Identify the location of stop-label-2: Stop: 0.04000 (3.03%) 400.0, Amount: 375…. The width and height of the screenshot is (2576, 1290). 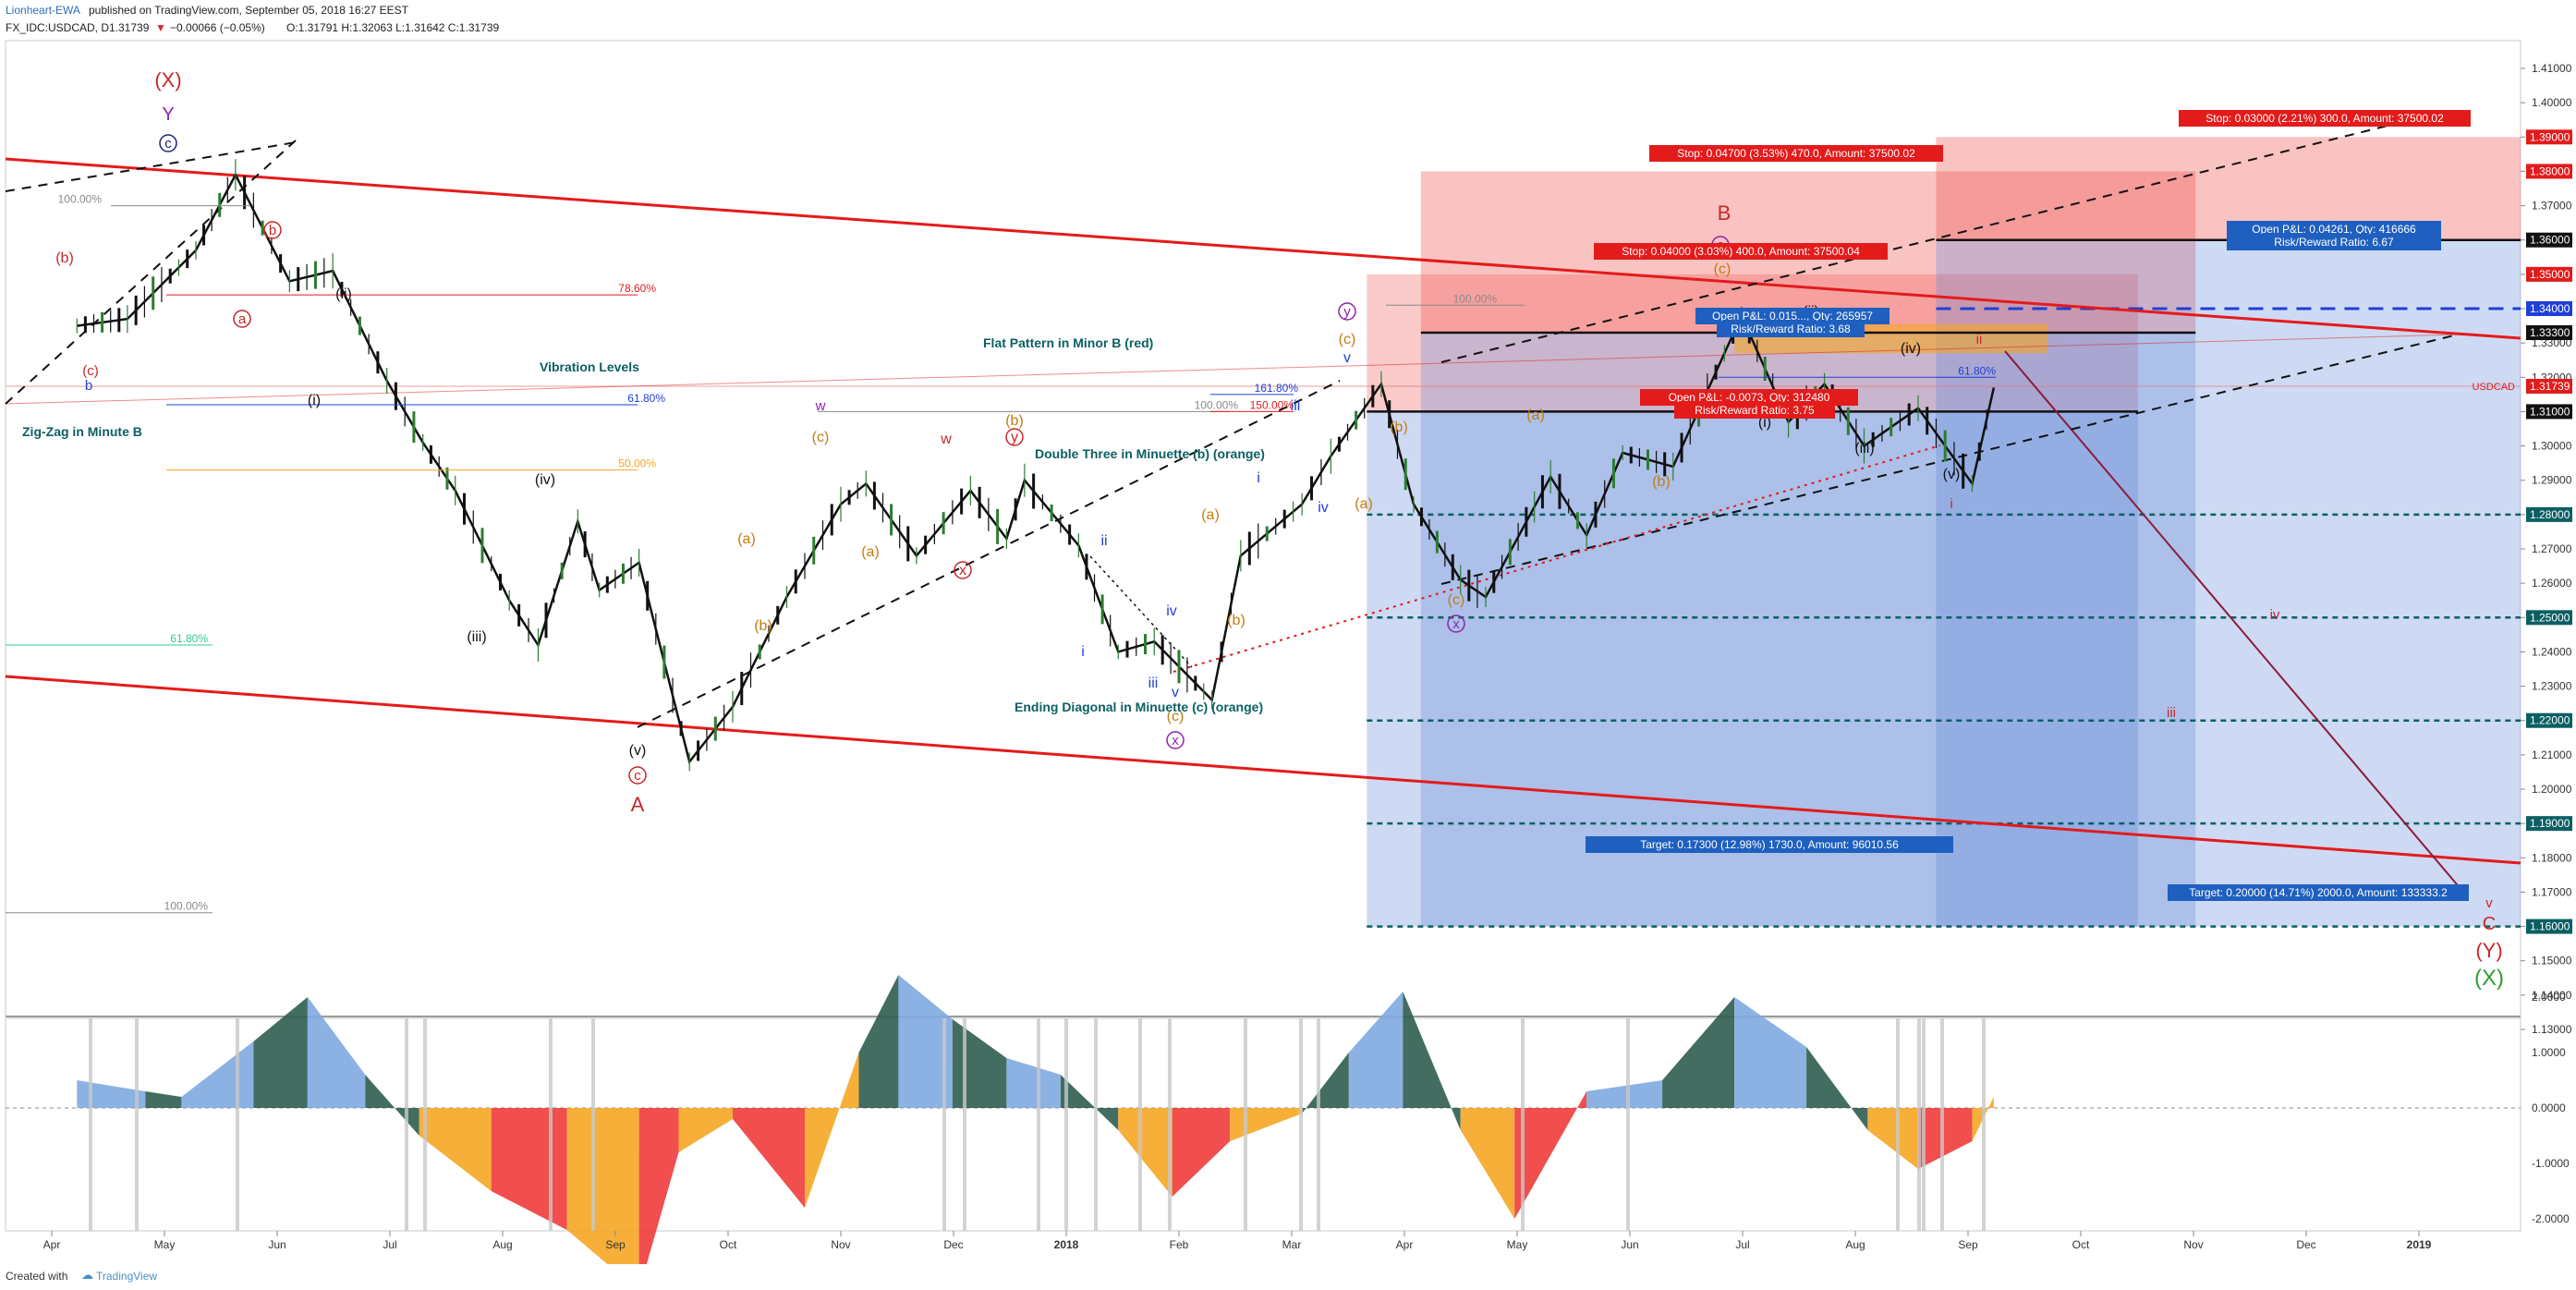
(1741, 252).